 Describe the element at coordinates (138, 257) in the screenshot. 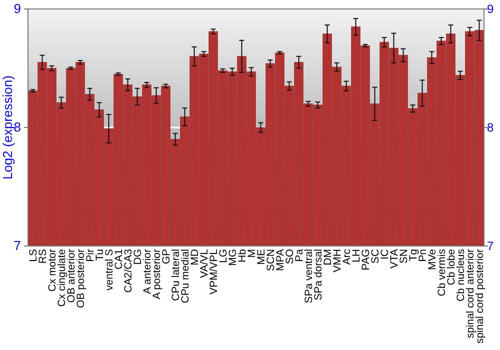

I see `x-tick-label: DG` at that location.